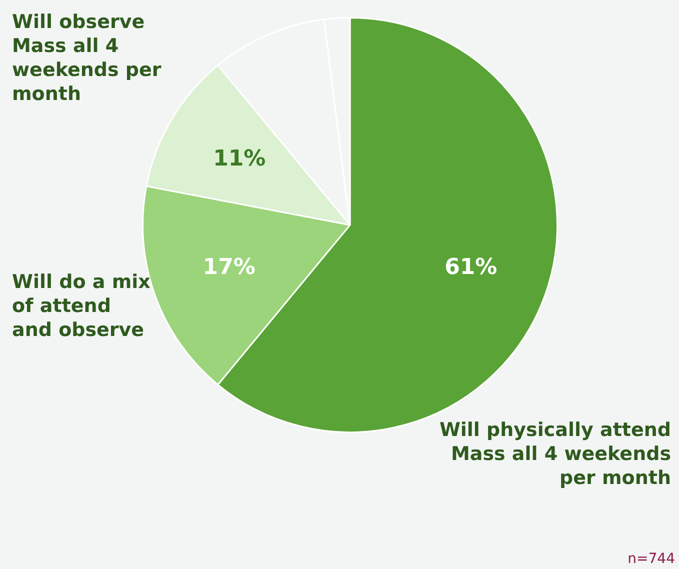 The image size is (679, 569). I want to click on data-label: 61%, so click(471, 267).